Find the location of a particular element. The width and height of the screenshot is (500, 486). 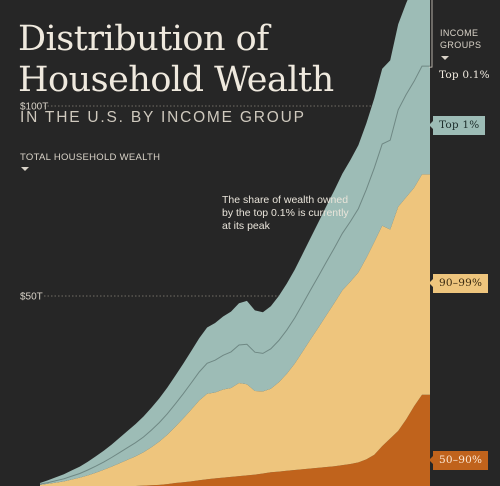

y-ticks: $50T $100T is located at coordinates (34, 202).